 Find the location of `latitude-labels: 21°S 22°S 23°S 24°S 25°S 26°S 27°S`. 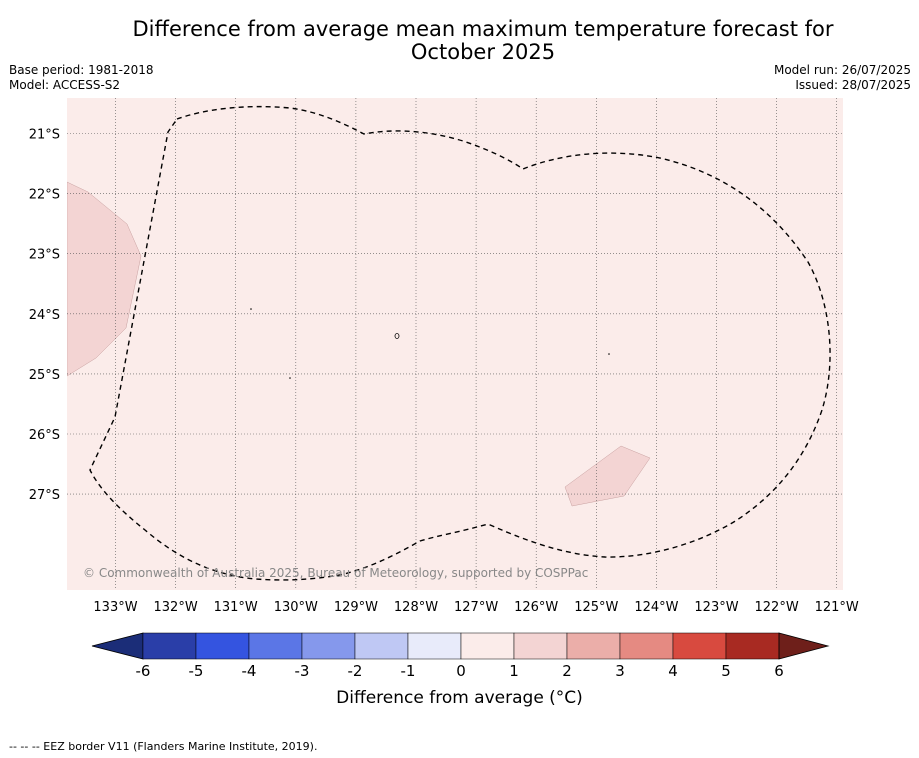

latitude-labels: 21°S 22°S 23°S 24°S 25°S 26°S 27°S is located at coordinates (44, 316).